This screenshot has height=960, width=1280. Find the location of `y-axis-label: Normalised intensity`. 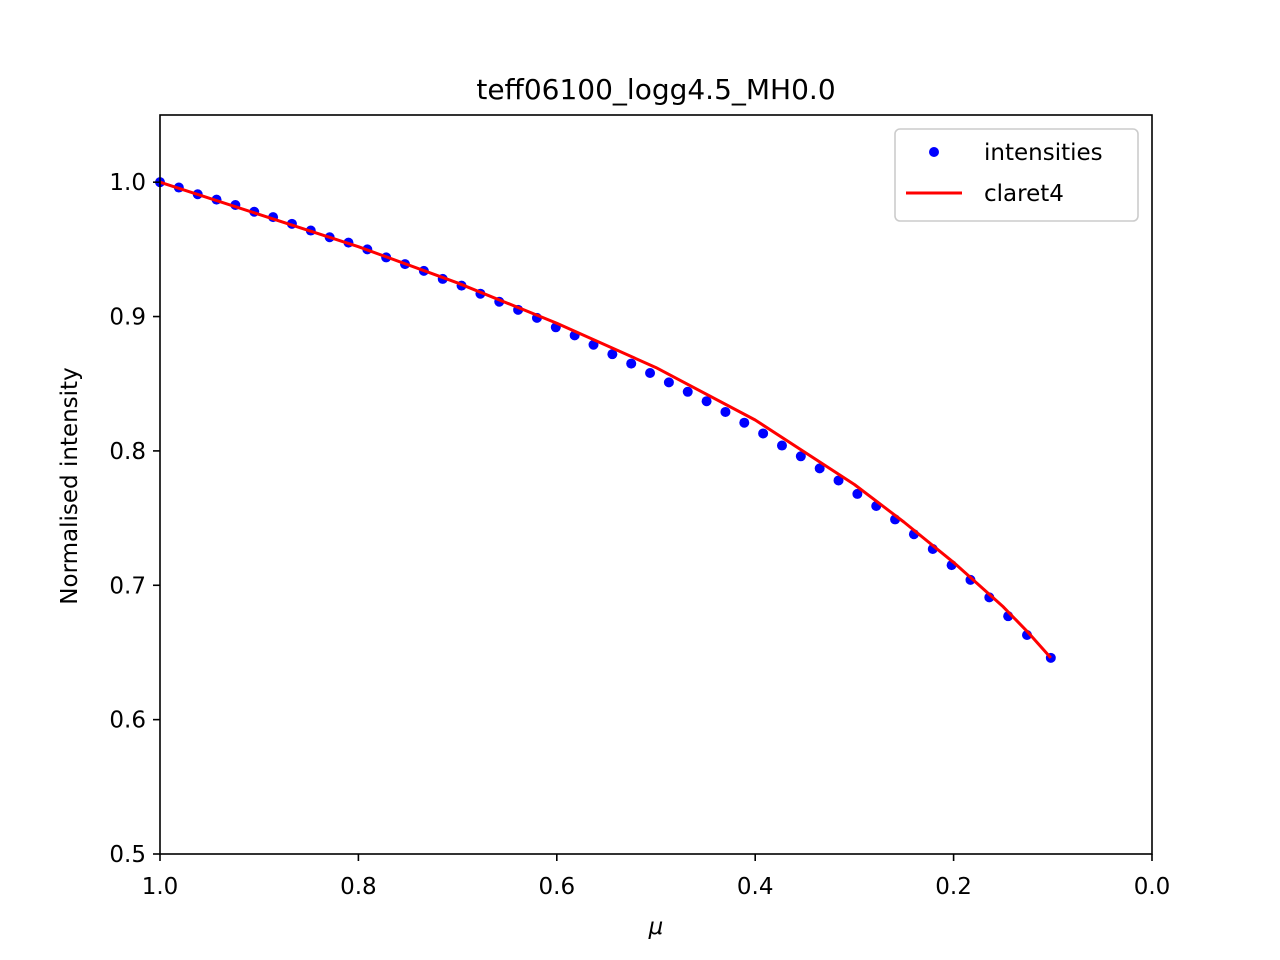

y-axis-label: Normalised intensity is located at coordinates (70, 485).